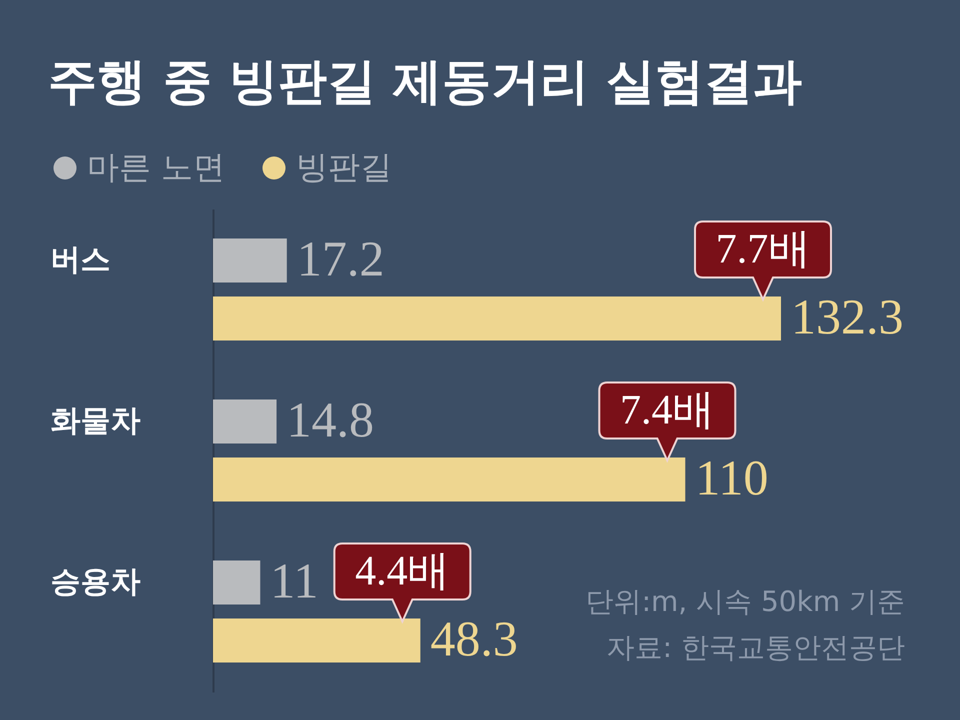  I want to click on data-label: 132.3, so click(847, 316).